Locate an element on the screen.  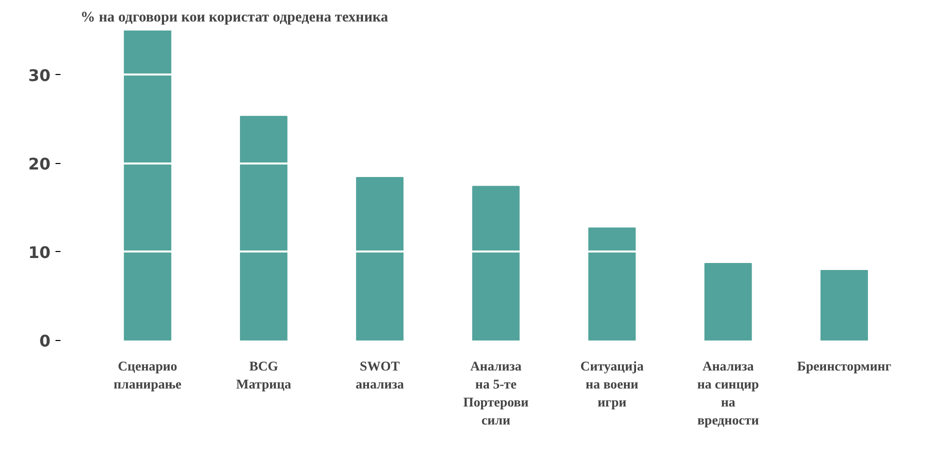
x-tick-label: Анализа на 5-те Портерови сили is located at coordinates (496, 393).